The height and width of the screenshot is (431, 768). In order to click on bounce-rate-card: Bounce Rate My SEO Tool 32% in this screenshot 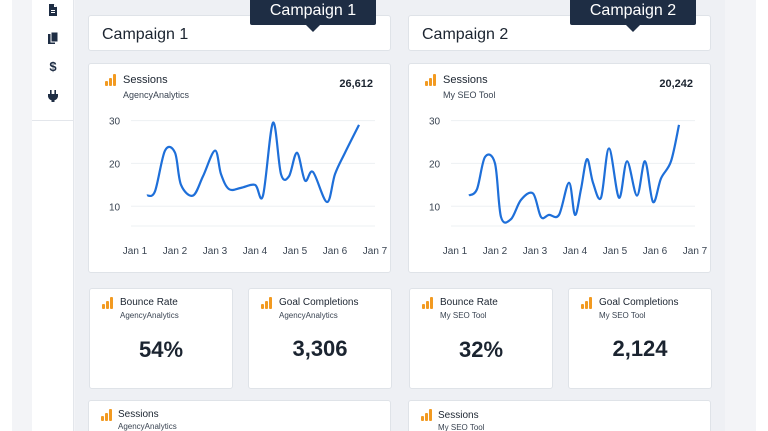, I will do `click(481, 338)`.